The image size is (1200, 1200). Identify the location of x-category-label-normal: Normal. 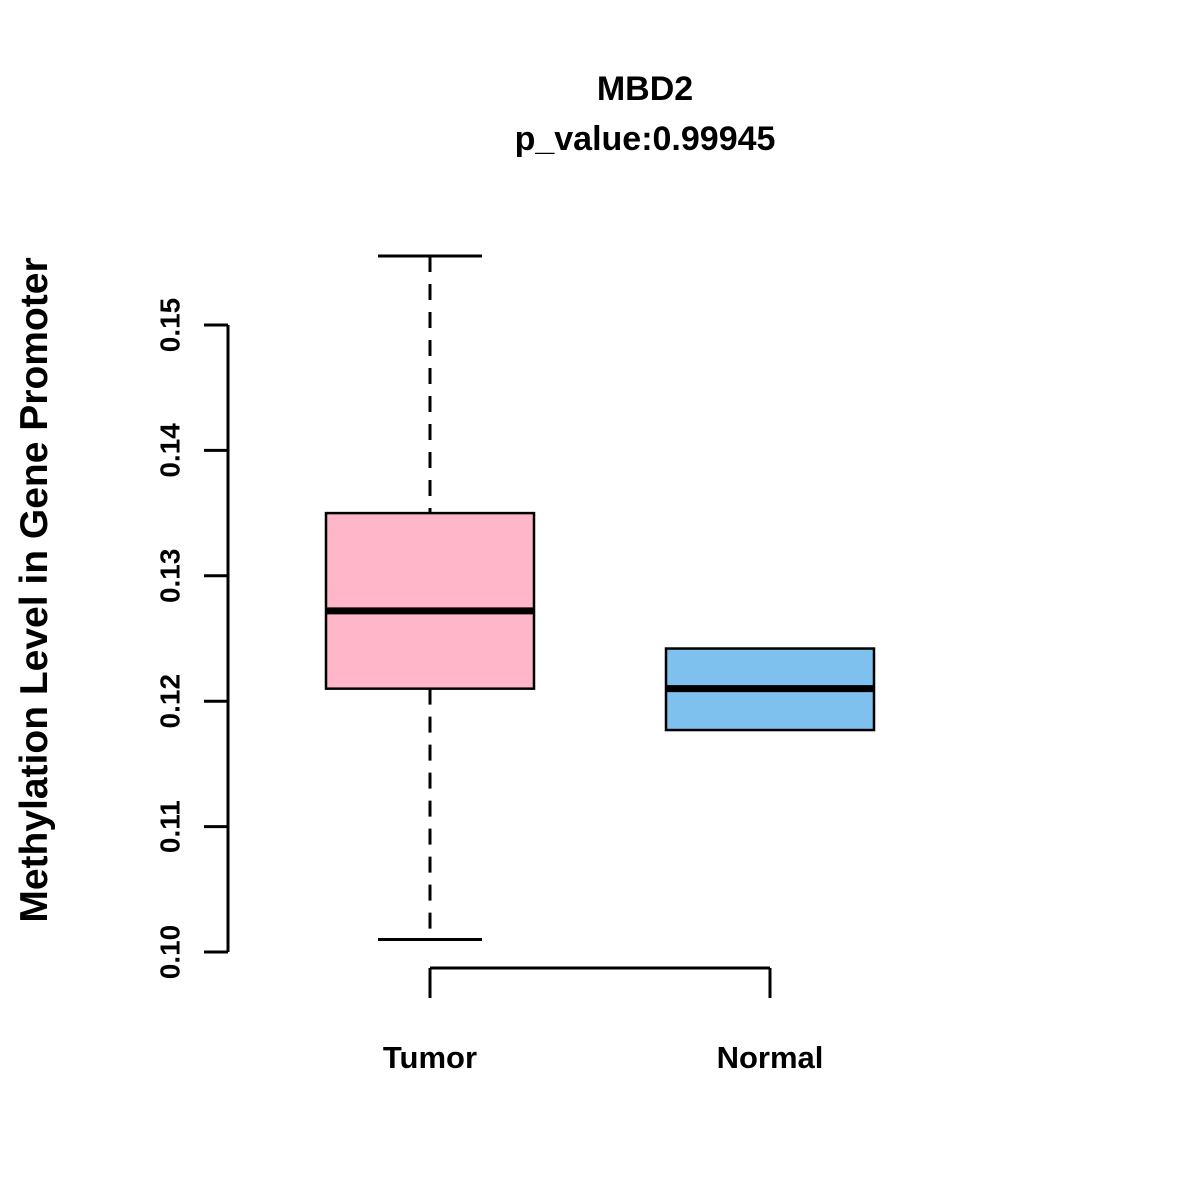
(770, 1057).